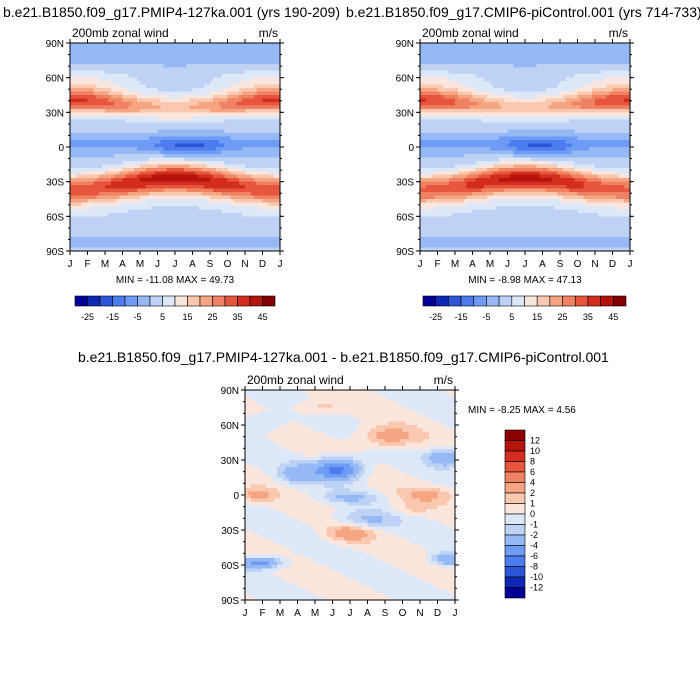 The width and height of the screenshot is (700, 700). What do you see at coordinates (212, 317) in the screenshot?
I see `colorbar-label: 25` at bounding box center [212, 317].